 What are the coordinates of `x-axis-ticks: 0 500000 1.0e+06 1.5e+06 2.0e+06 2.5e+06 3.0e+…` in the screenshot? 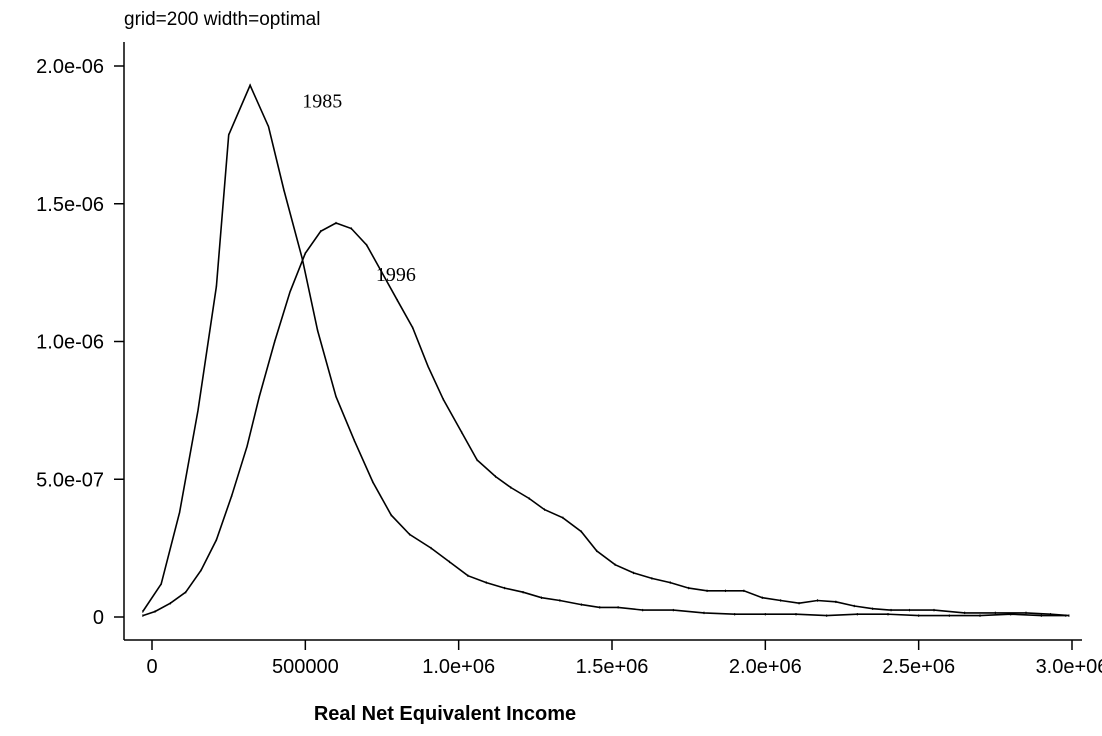 It's located at (624, 659).